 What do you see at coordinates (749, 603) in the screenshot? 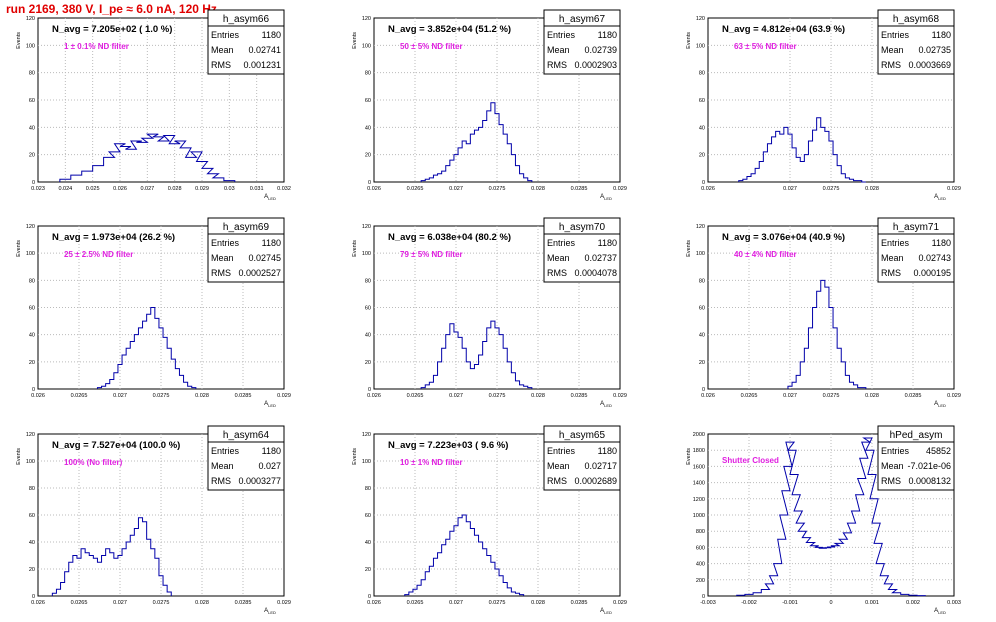
I see `x-tick-label: -0.002` at bounding box center [749, 603].